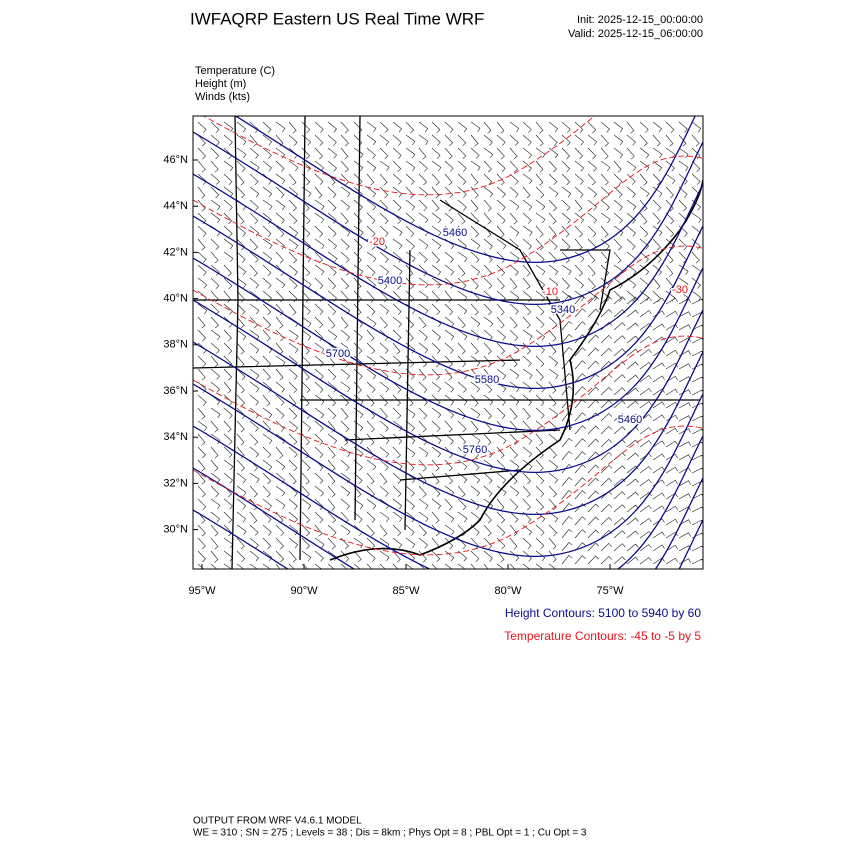  What do you see at coordinates (338, 354) in the screenshot?
I see `contour-label: 5700` at bounding box center [338, 354].